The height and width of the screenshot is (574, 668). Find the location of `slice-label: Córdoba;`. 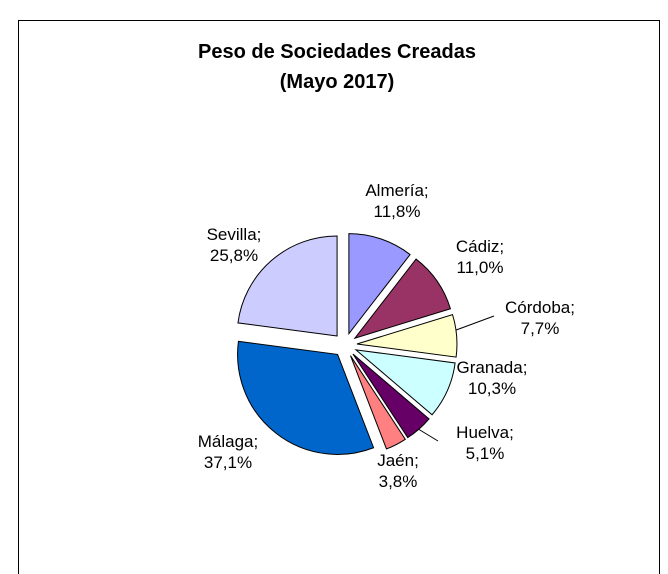

slice-label: Córdoba; is located at coordinates (540, 307).